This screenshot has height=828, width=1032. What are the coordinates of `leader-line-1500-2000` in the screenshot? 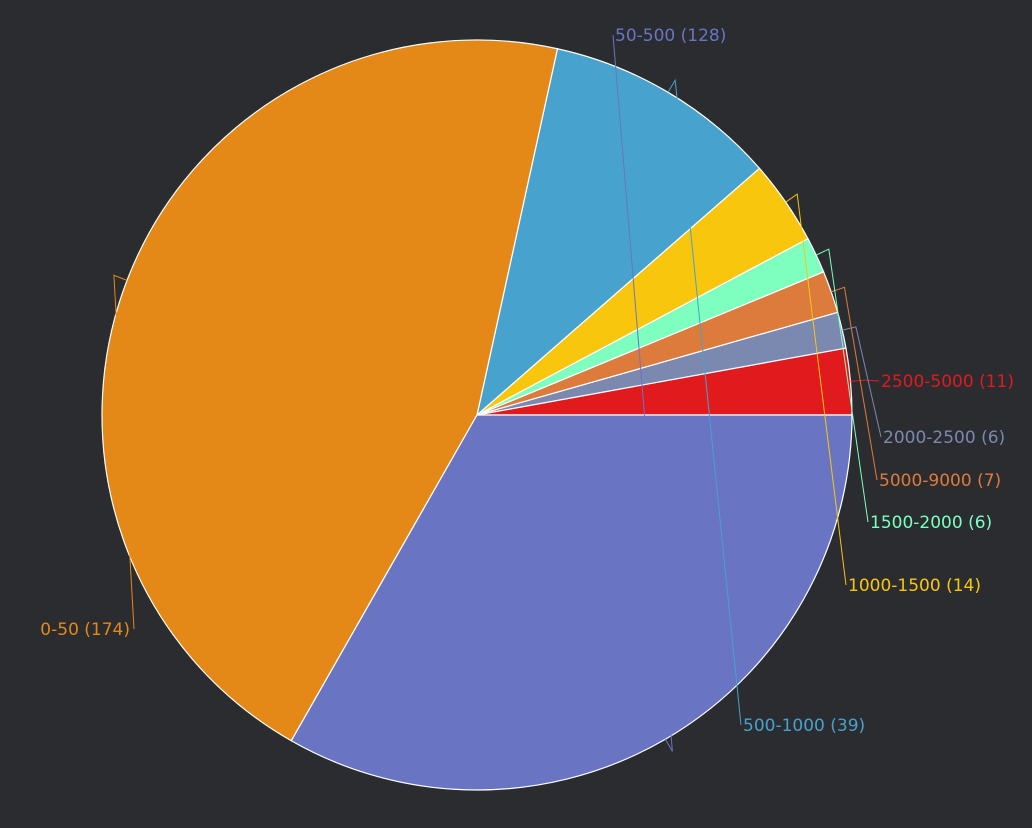 It's located at (842, 385).